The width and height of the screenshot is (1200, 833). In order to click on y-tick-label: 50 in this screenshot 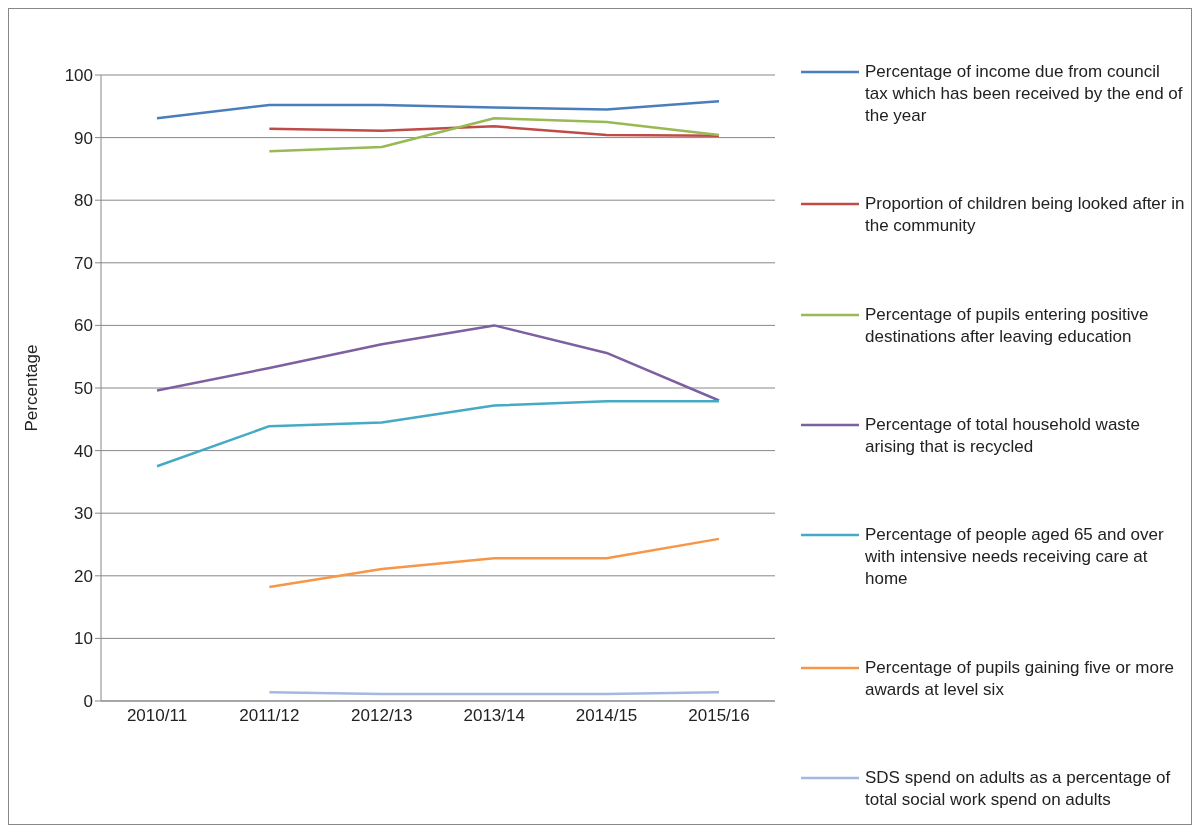, I will do `click(83, 389)`.